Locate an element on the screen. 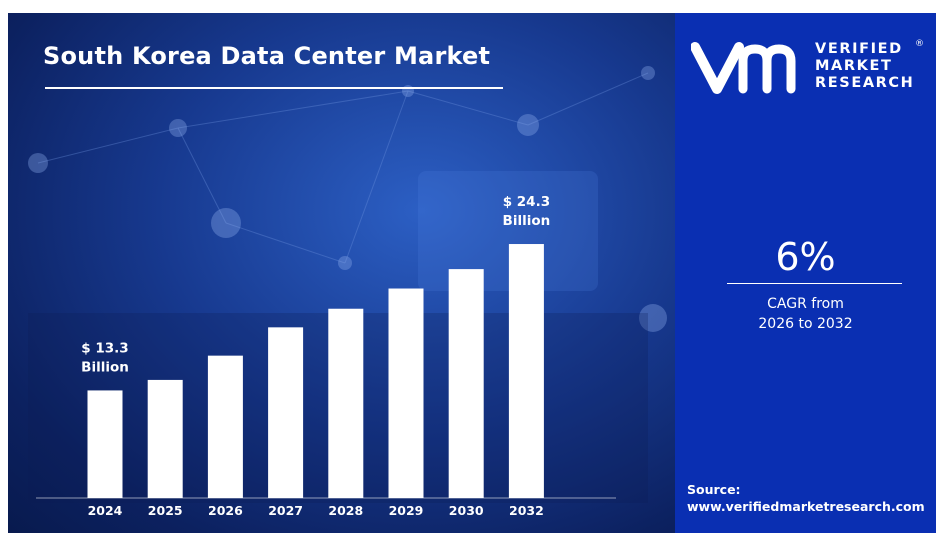  brand-name: VERIFIED MARKET RESEARCH is located at coordinates (864, 66).